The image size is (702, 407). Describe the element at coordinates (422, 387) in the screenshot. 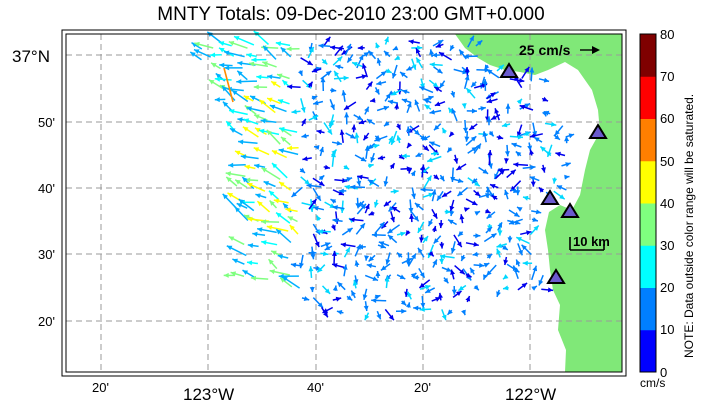

I see `lon-label-20b: 20'` at that location.